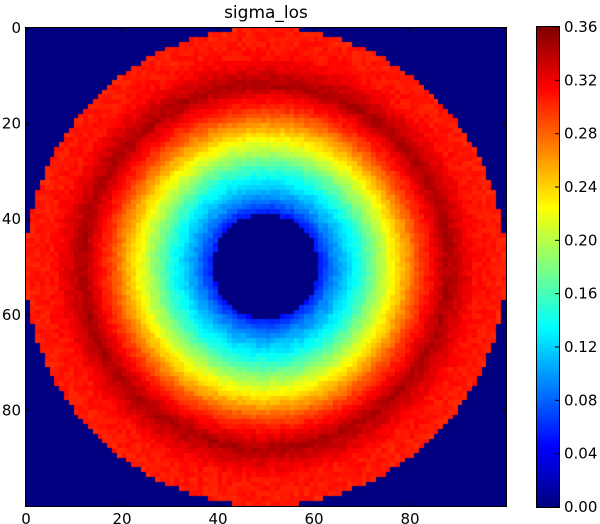  What do you see at coordinates (580, 400) in the screenshot?
I see `colorbar-tick-label: 0.08` at bounding box center [580, 400].